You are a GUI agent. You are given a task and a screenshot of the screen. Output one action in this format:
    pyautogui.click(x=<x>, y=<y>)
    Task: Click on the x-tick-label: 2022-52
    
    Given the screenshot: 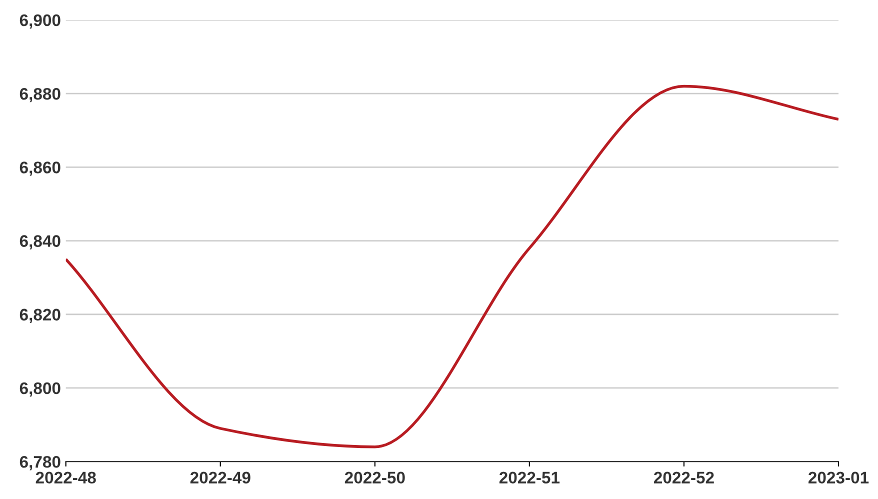 What is the action you would take?
    pyautogui.click(x=684, y=478)
    